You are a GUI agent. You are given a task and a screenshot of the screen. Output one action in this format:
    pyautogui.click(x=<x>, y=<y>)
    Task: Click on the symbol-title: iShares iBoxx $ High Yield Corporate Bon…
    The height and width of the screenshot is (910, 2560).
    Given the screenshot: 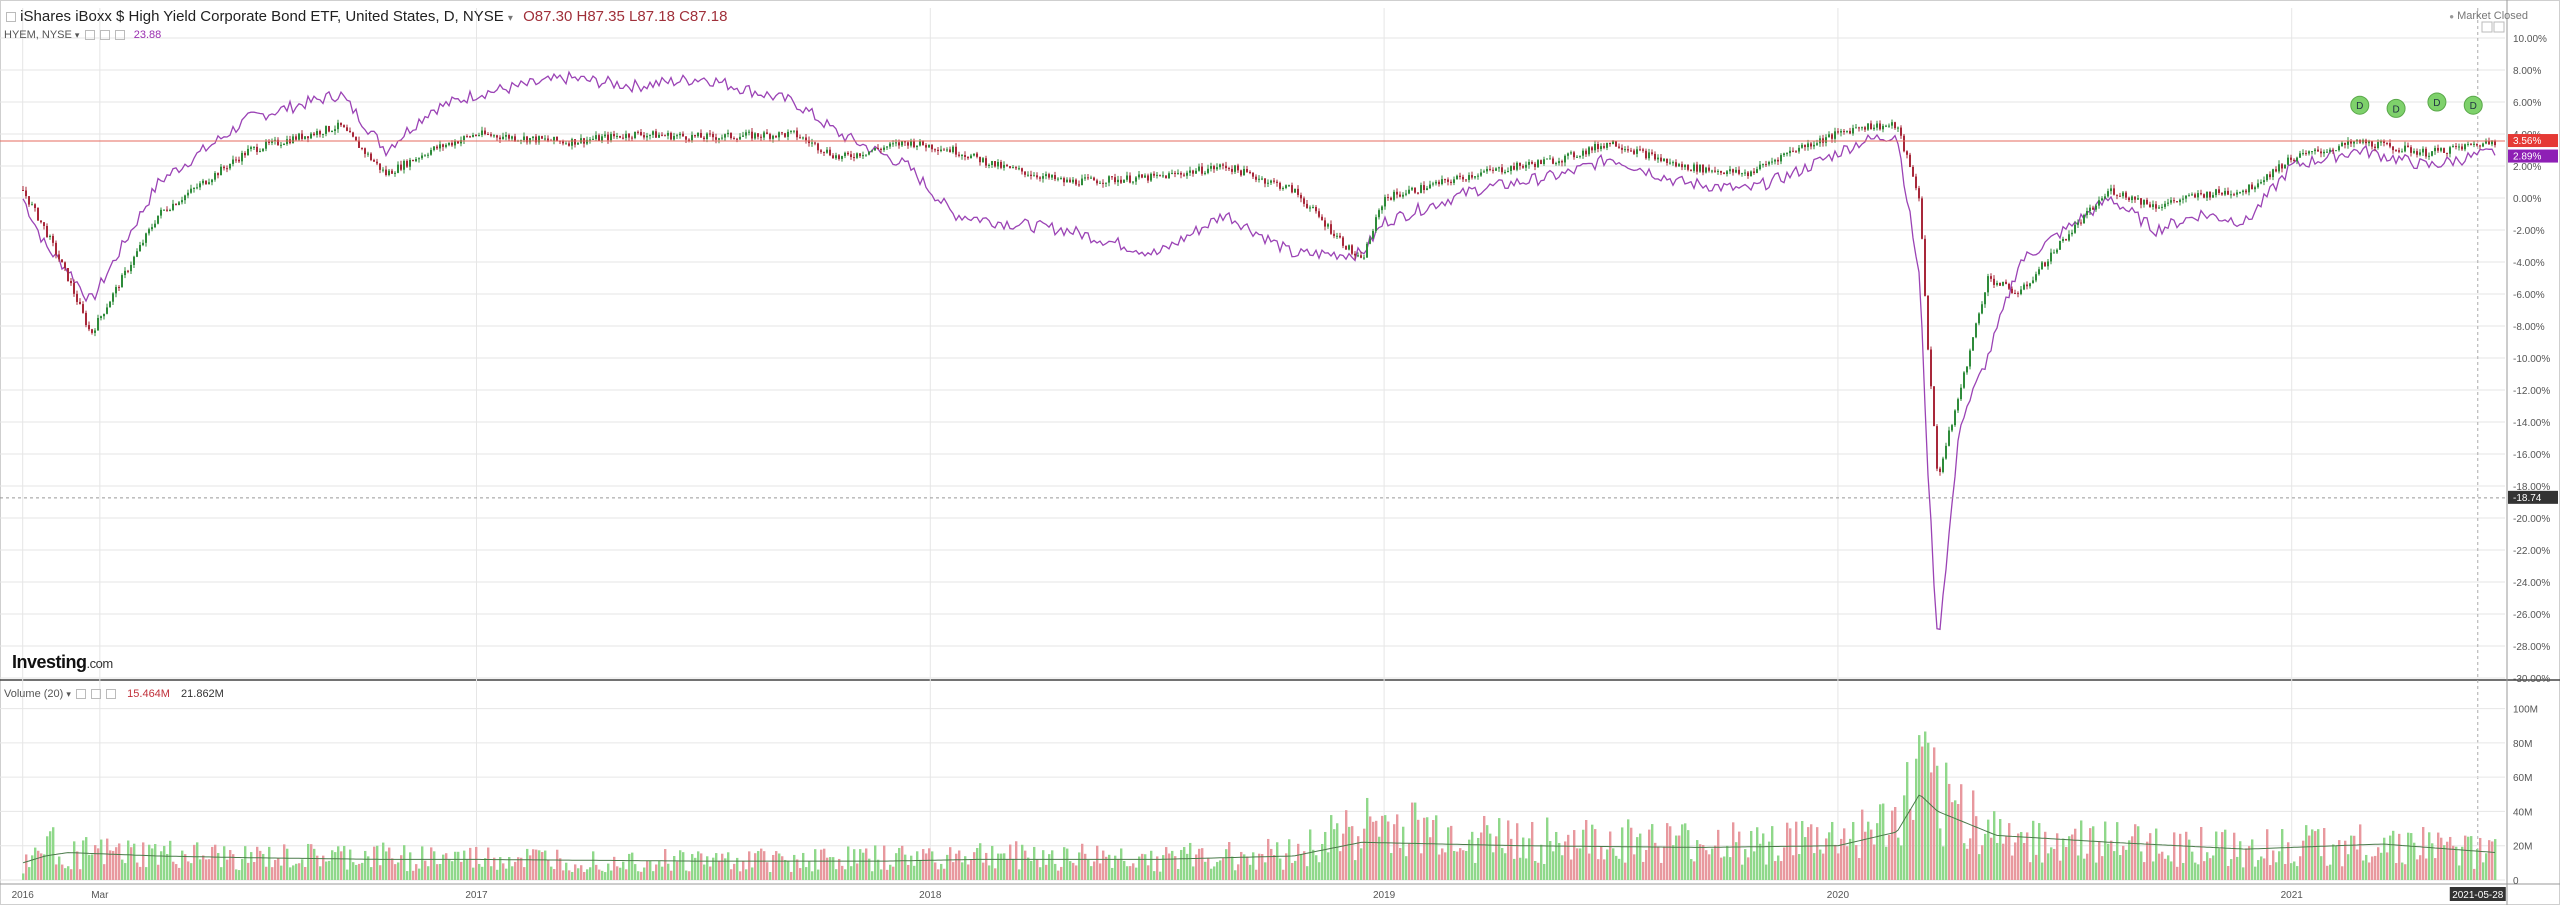 What is the action you would take?
    pyautogui.click(x=262, y=16)
    